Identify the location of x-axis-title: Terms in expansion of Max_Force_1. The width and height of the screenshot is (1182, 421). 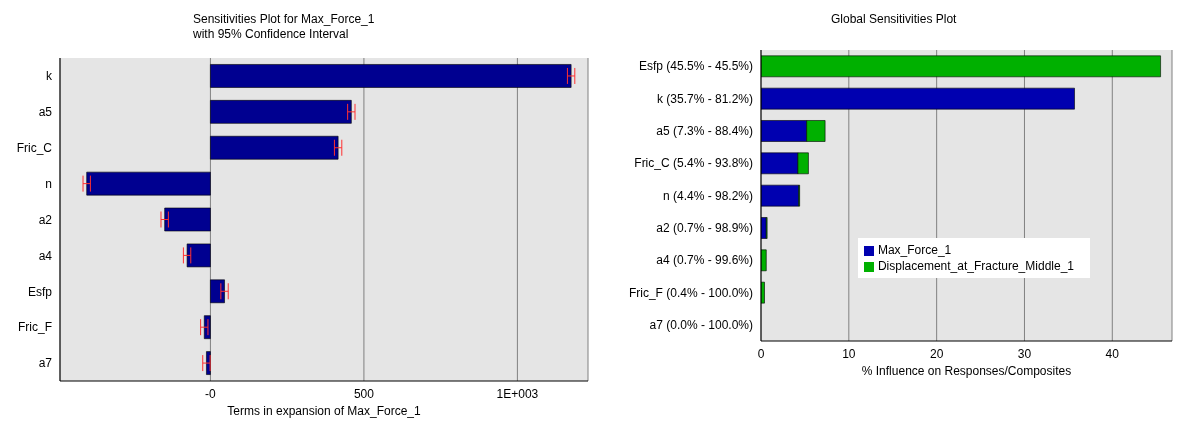
(324, 411).